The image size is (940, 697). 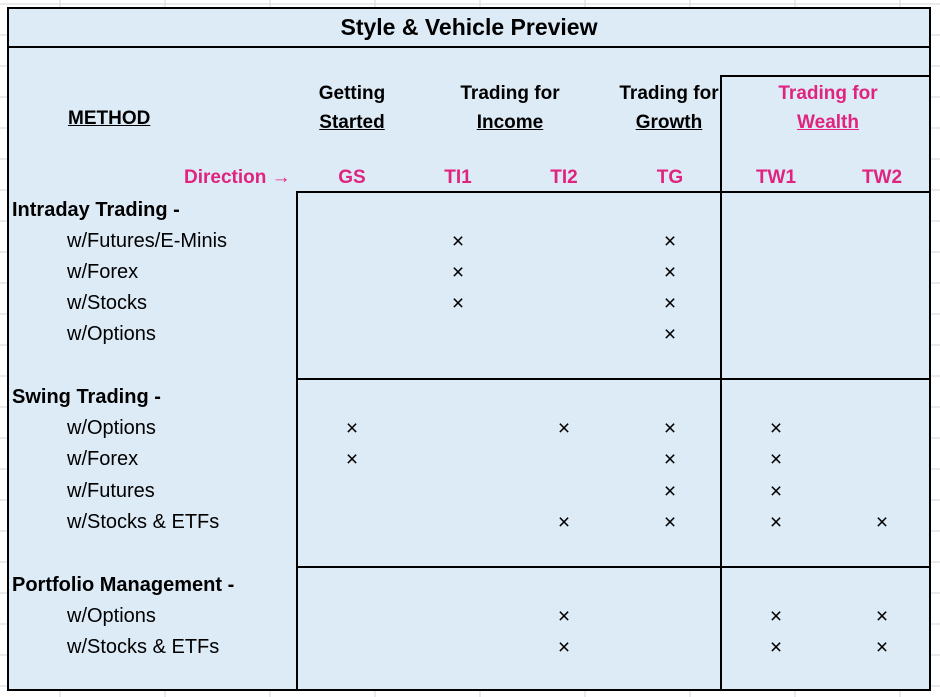 What do you see at coordinates (670, 177) in the screenshot?
I see `column-code-tg: TG` at bounding box center [670, 177].